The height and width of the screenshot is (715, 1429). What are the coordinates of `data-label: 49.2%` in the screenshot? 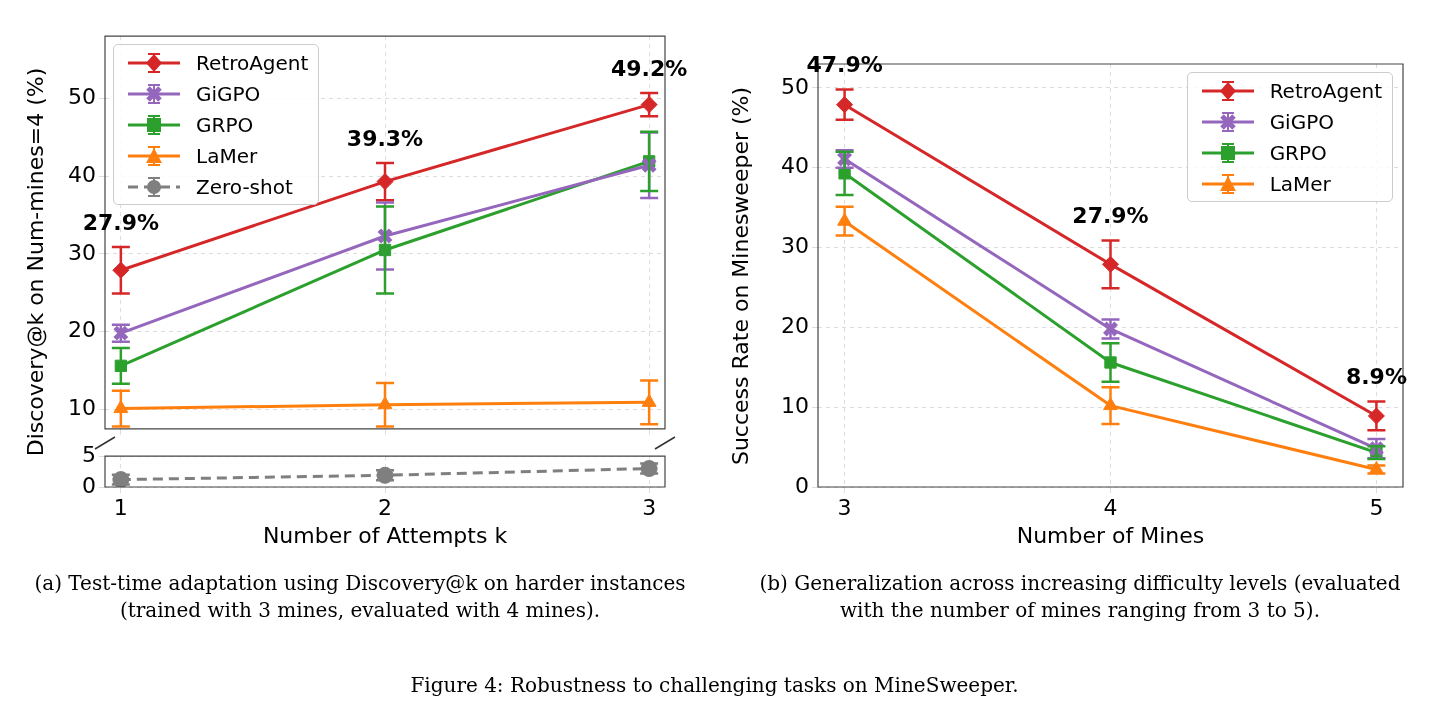 It's located at (649, 68).